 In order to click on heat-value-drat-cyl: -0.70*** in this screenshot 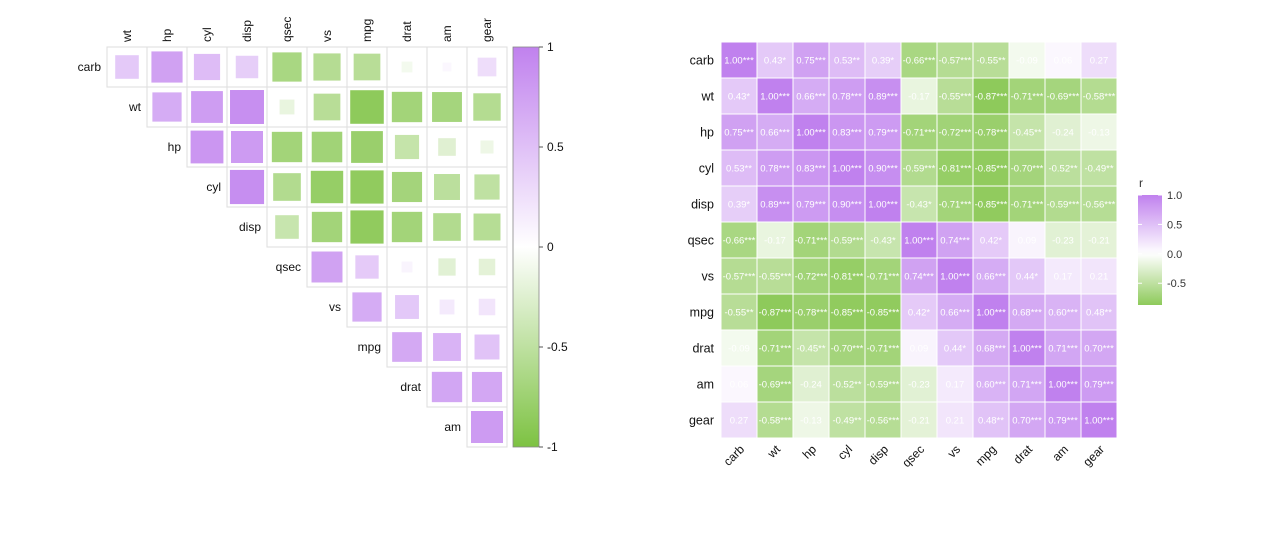, I will do `click(847, 349)`.